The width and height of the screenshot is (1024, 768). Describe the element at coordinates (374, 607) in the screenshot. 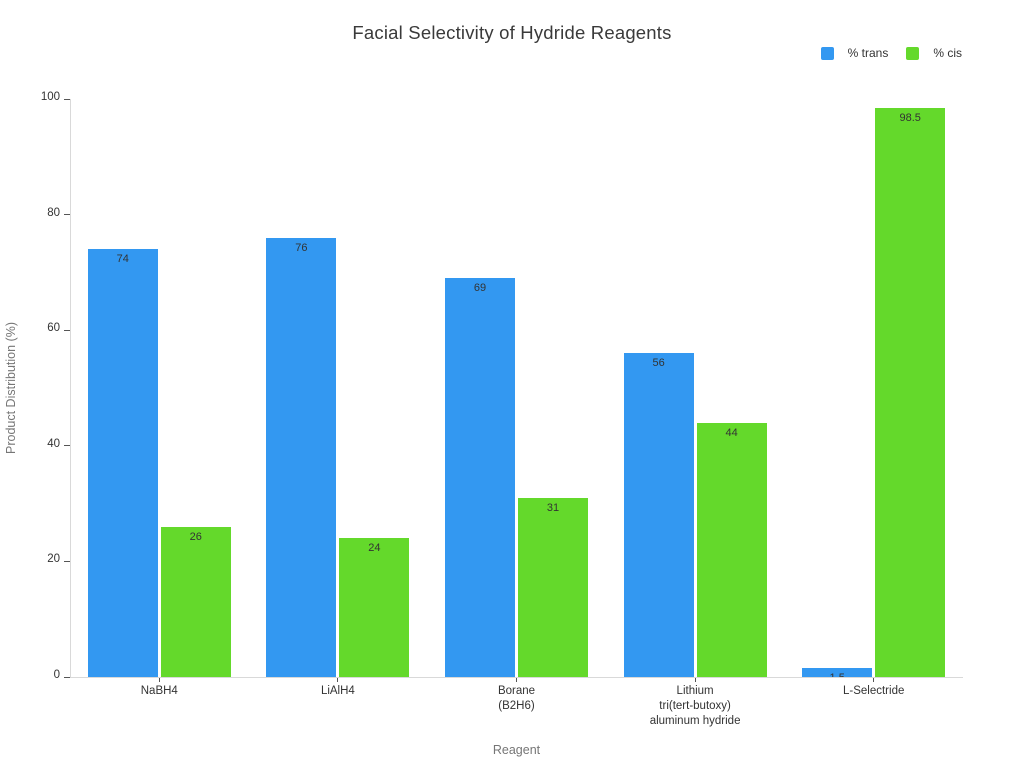

I see `bar-cis-lialh4: 24` at that location.